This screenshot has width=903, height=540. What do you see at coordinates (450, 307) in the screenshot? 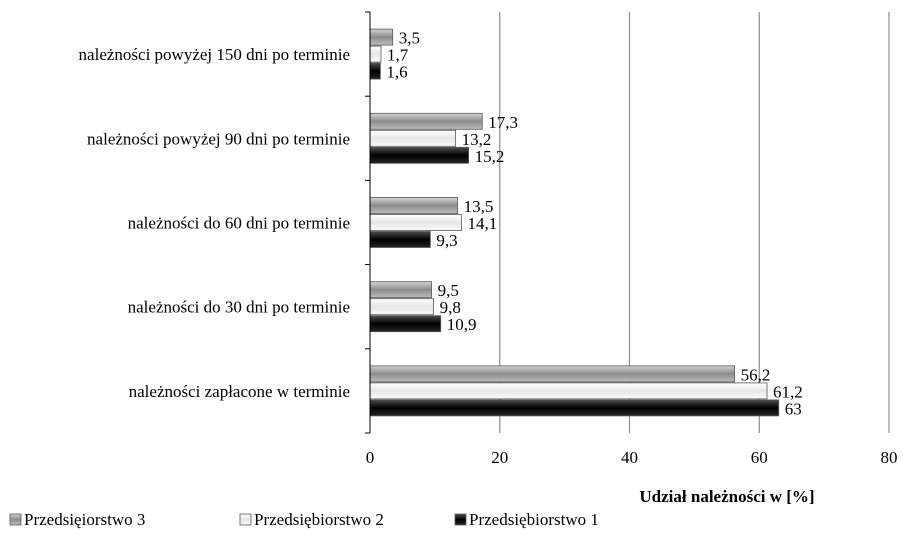
I see `data-label: 9,8` at bounding box center [450, 307].